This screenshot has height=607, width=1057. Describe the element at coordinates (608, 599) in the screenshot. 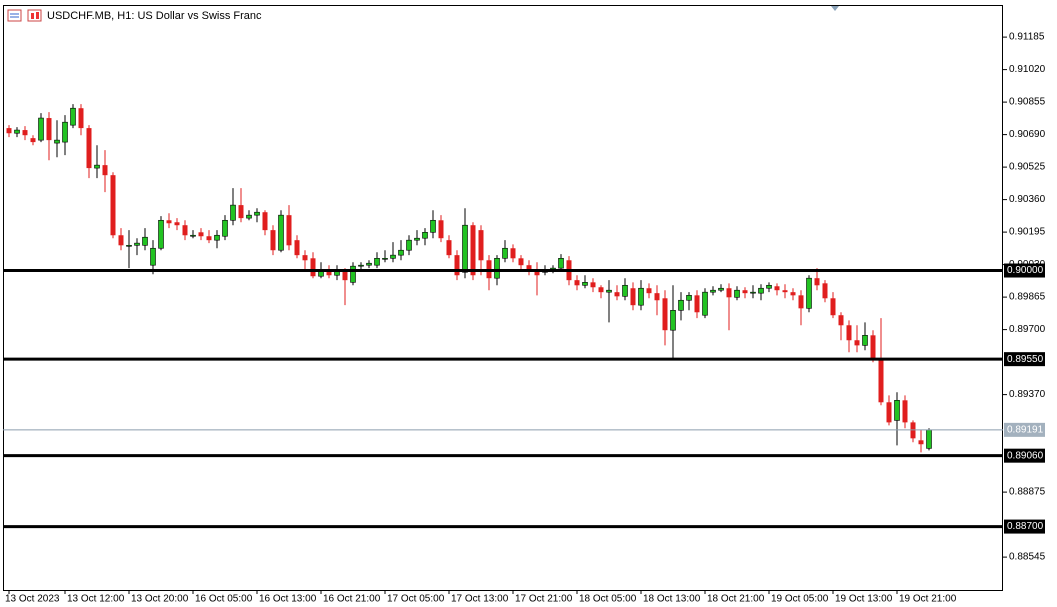

I see `x-tick-label: 18 Oct 05:00` at that location.